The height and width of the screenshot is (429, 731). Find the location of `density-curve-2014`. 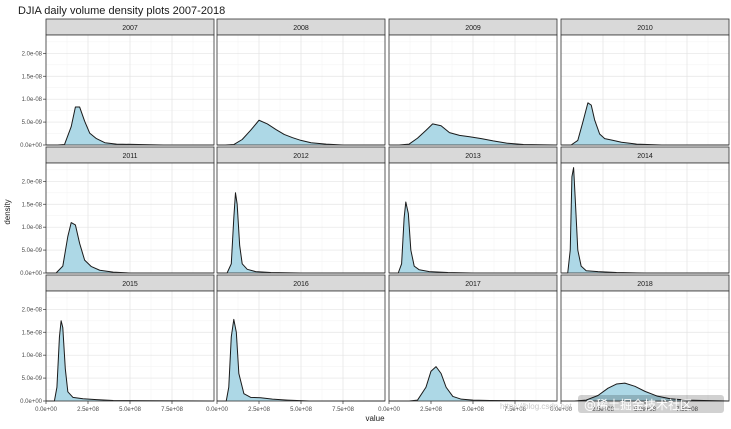

density-curve-2014 is located at coordinates (645, 220).